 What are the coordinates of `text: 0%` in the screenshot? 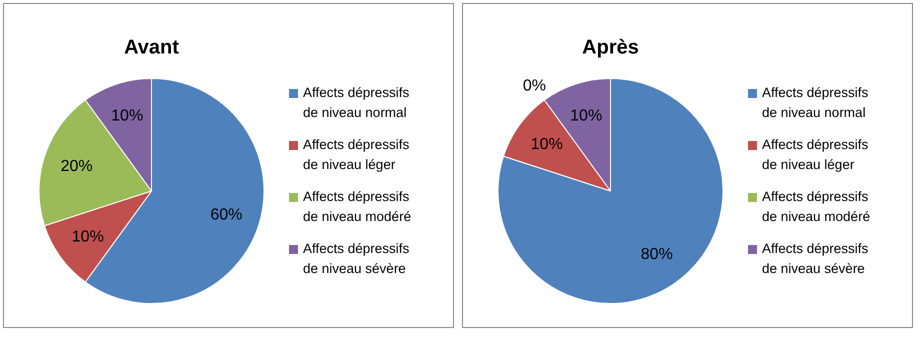 It's located at (534, 86).